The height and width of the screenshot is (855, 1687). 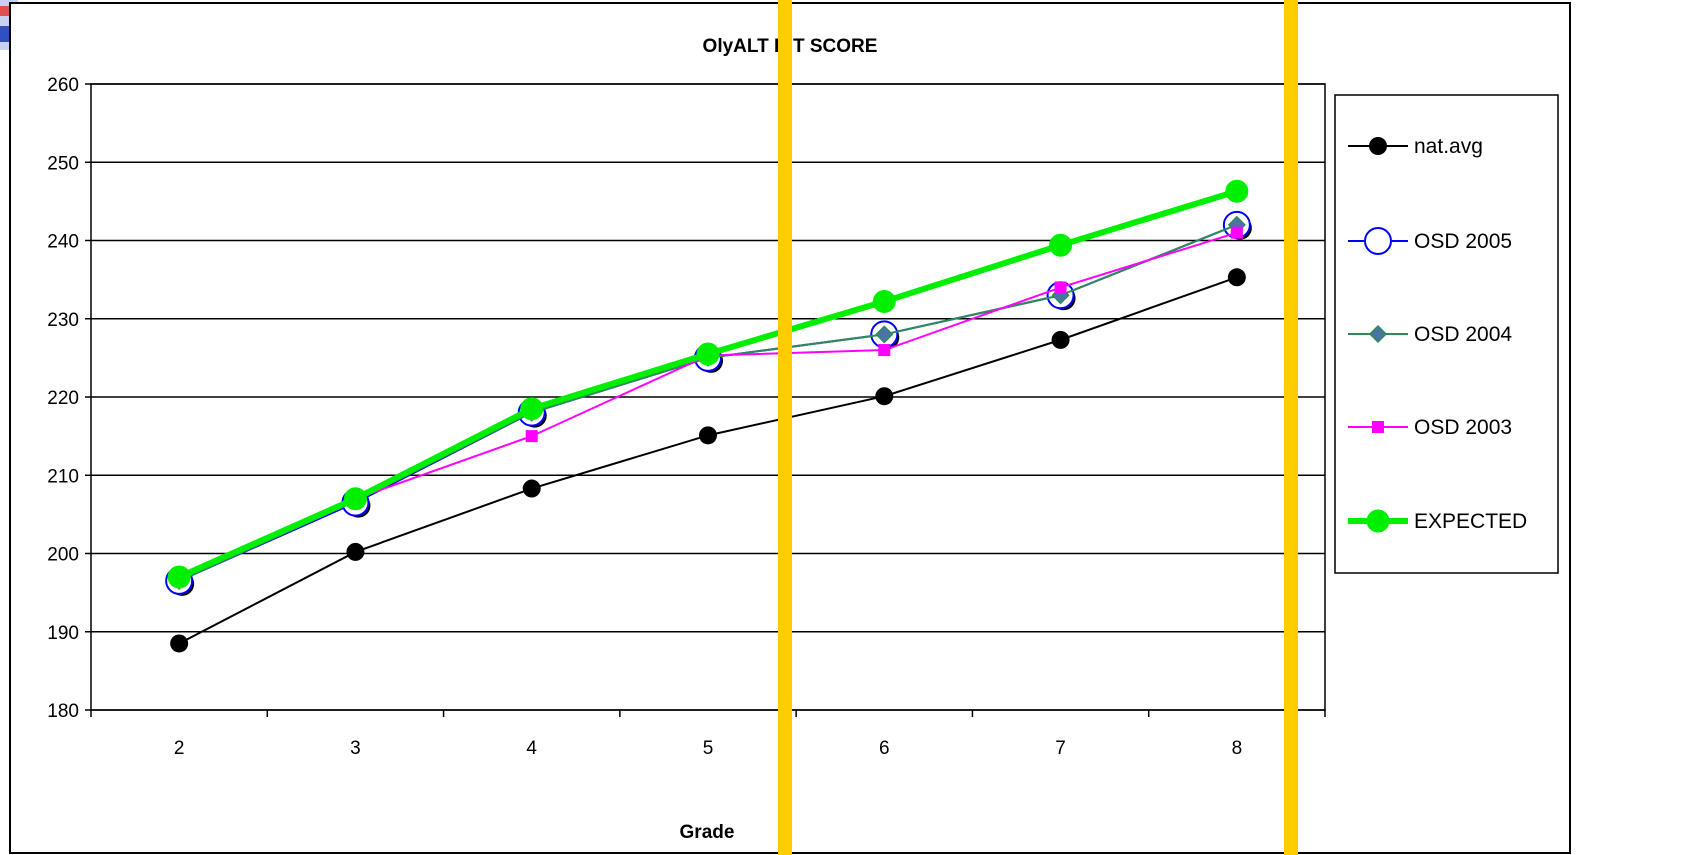 What do you see at coordinates (1378, 241) in the screenshot?
I see `legend-marker-osd-2005` at bounding box center [1378, 241].